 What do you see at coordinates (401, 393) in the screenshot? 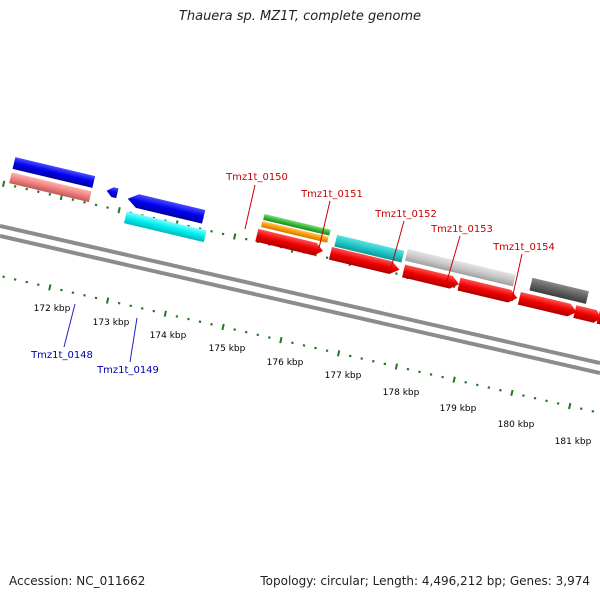
I see `kbp-label: 178 kbp` at bounding box center [401, 393].